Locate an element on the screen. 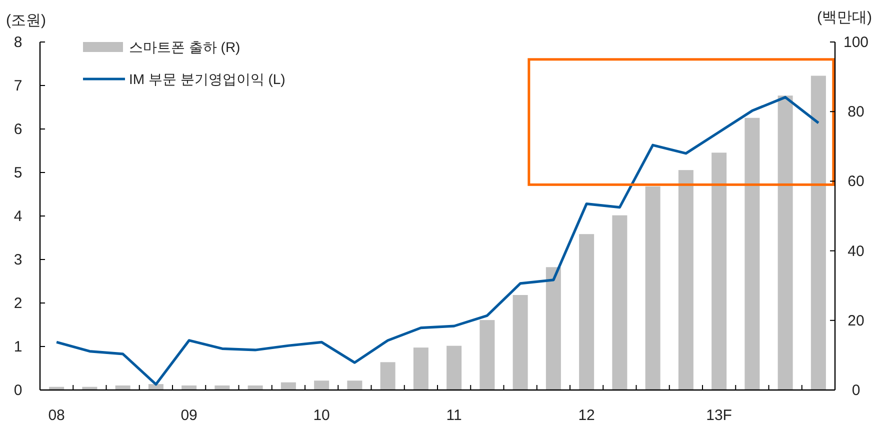 Image resolution: width=878 pixels, height=423 pixels. x-tick-label: 13F is located at coordinates (719, 415).